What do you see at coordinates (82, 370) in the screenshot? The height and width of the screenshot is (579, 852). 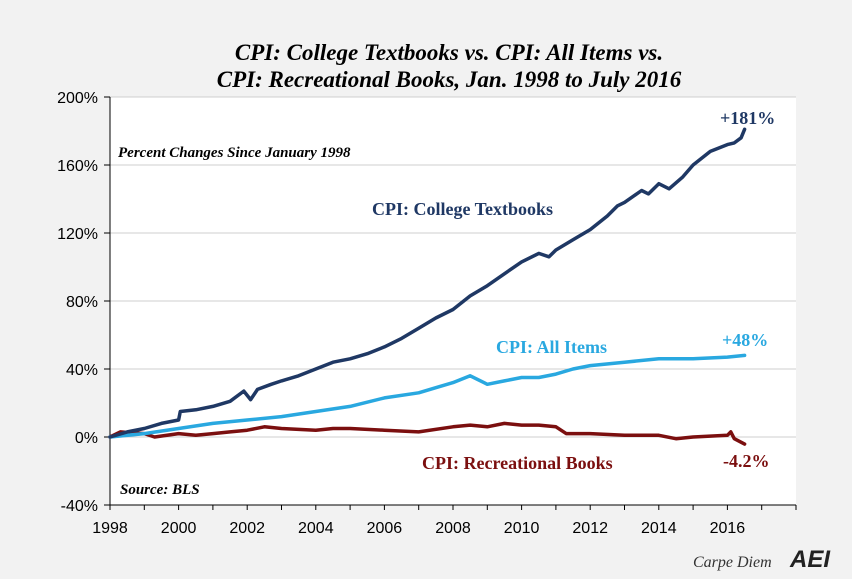 I see `y-tick-label: 40%` at bounding box center [82, 370].